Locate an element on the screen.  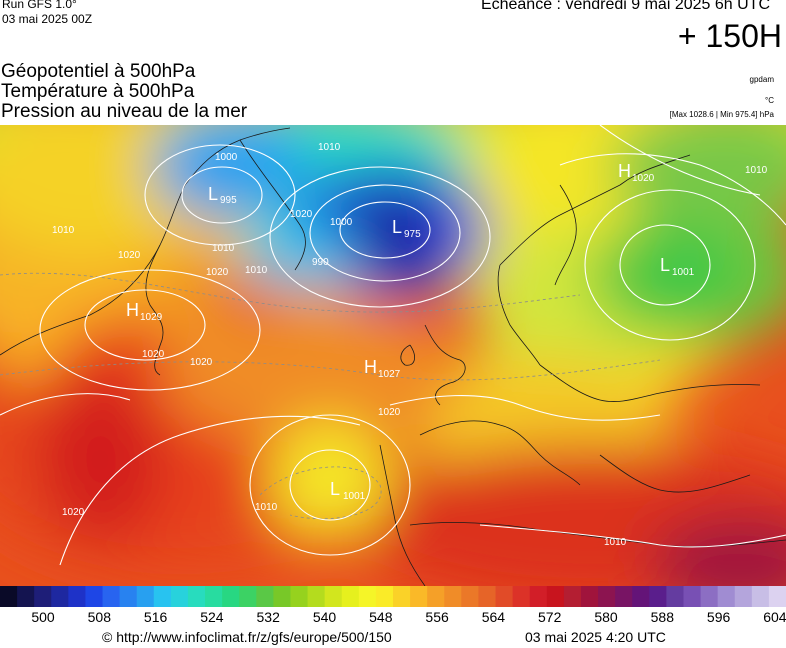
colorbar-tick-label: 596 is located at coordinates (718, 617).